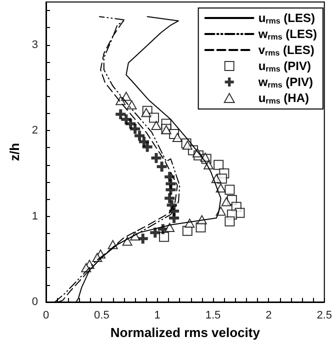  I want to click on x-tick-label: 1.5, so click(213, 316).